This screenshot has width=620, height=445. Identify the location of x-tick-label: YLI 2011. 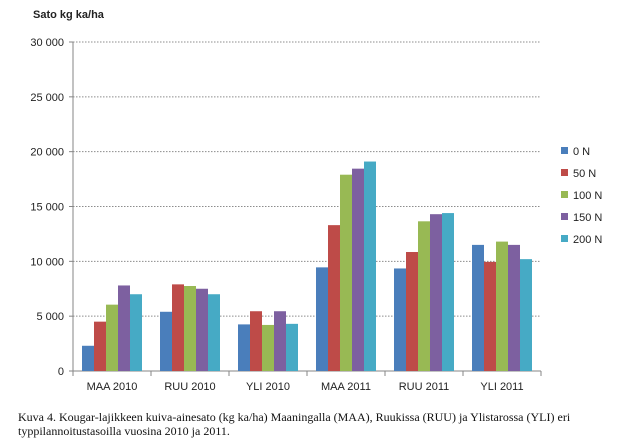
(501, 387).